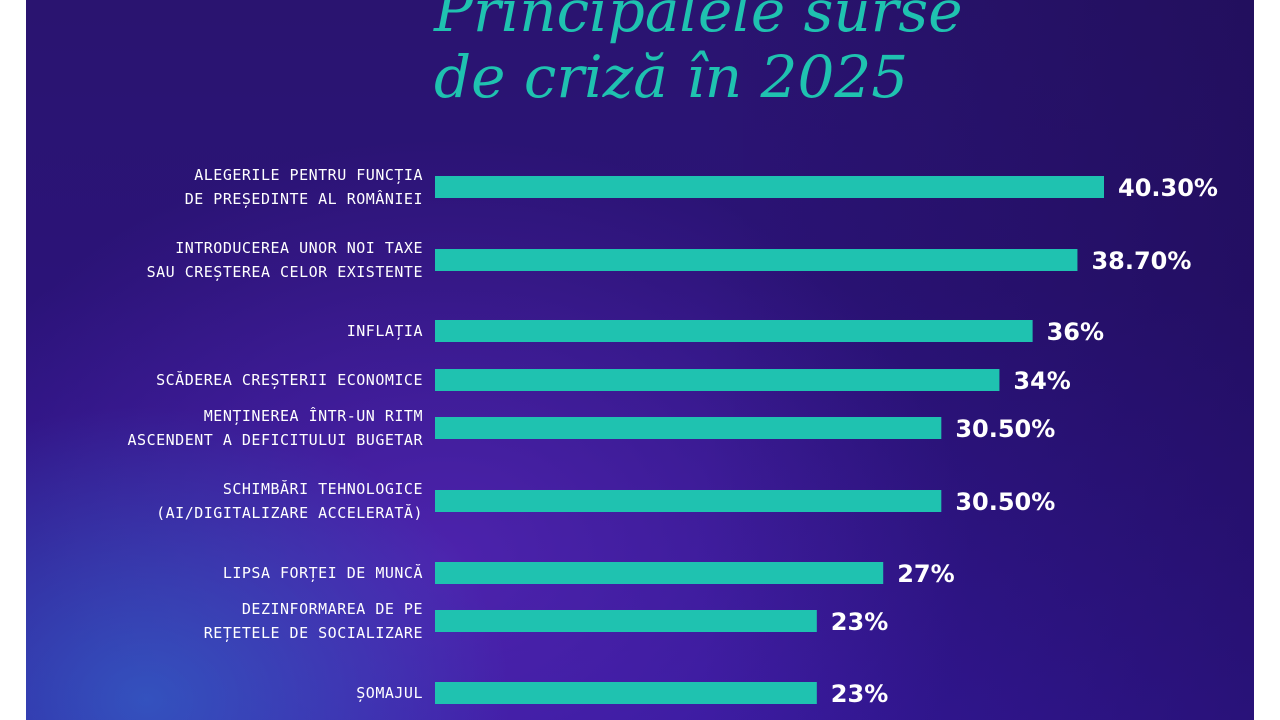  Describe the element at coordinates (308, 175) in the screenshot. I see `category-label: ALEGERILE PENTRU FUNCȚIA` at that location.